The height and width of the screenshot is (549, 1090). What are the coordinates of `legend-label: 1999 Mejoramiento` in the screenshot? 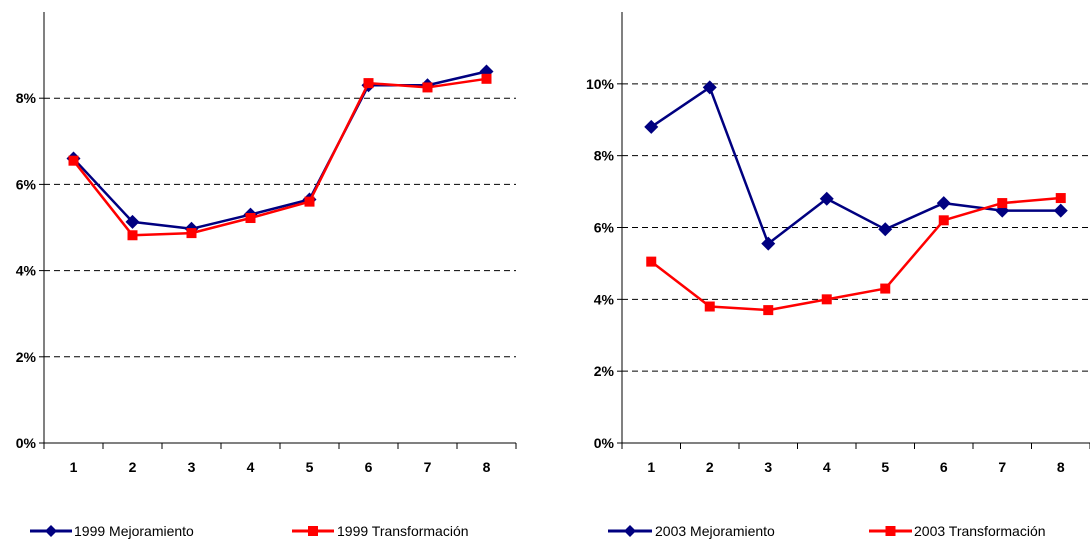 It's located at (134, 531).